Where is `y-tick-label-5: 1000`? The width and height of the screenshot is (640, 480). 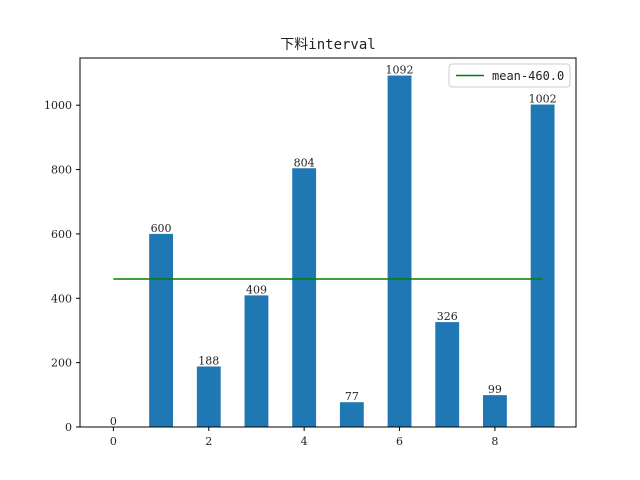 y-tick-label-5: 1000 is located at coordinates (58, 105).